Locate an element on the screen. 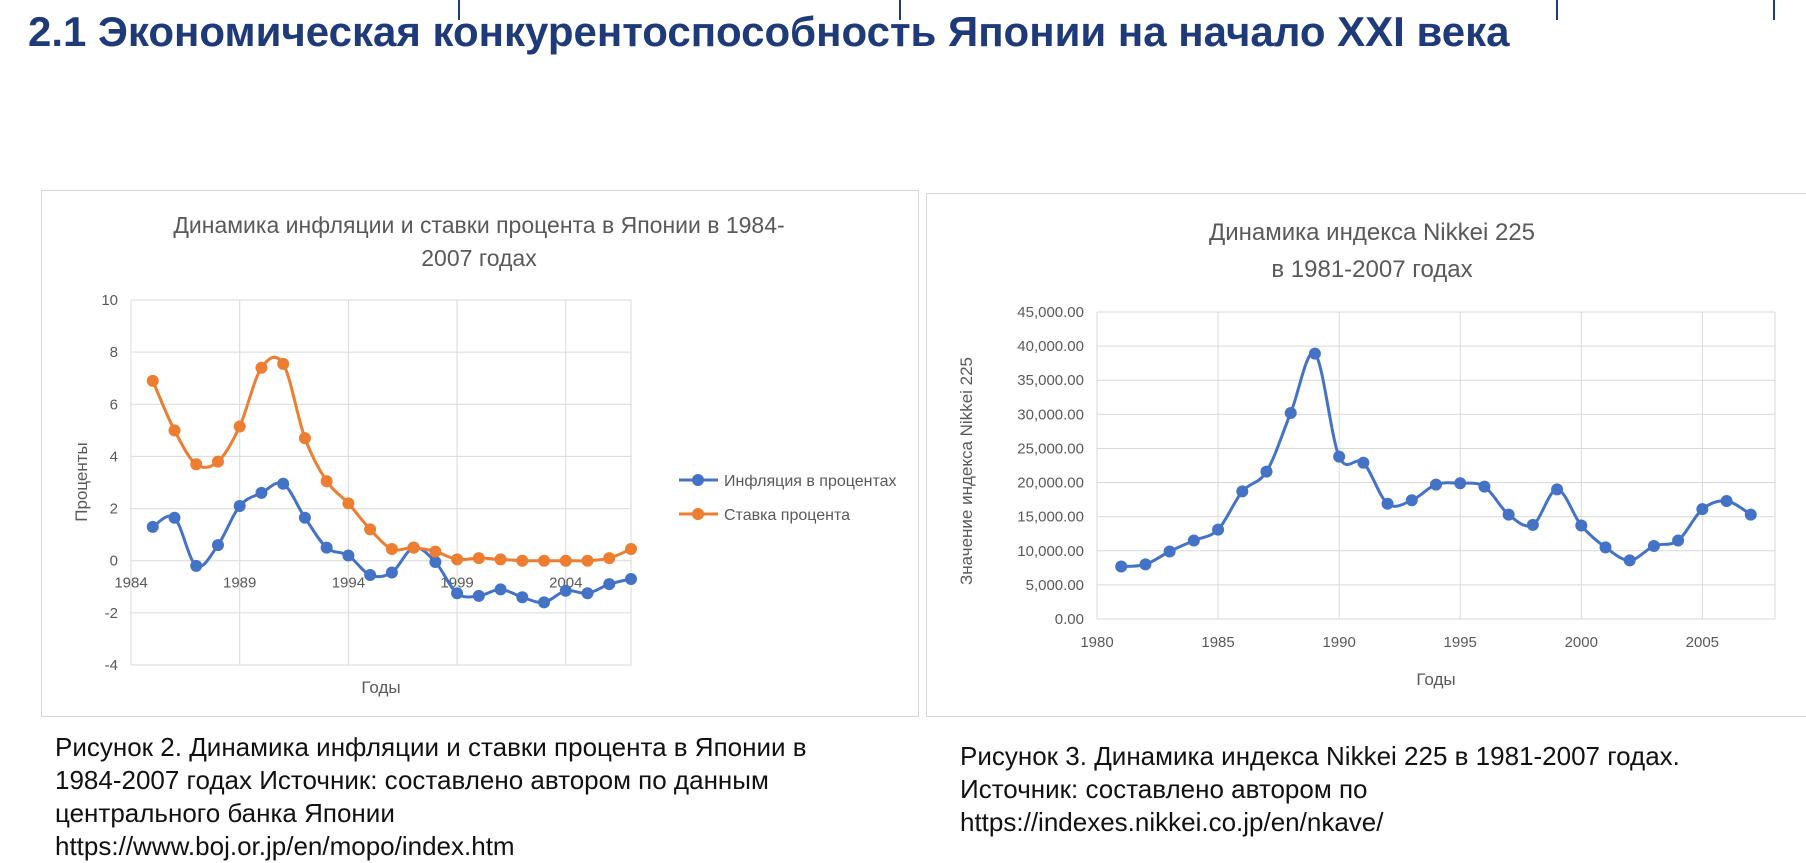 The image size is (1806, 863). y-axis-title: Значение индекса Nikkei 225 is located at coordinates (966, 471).